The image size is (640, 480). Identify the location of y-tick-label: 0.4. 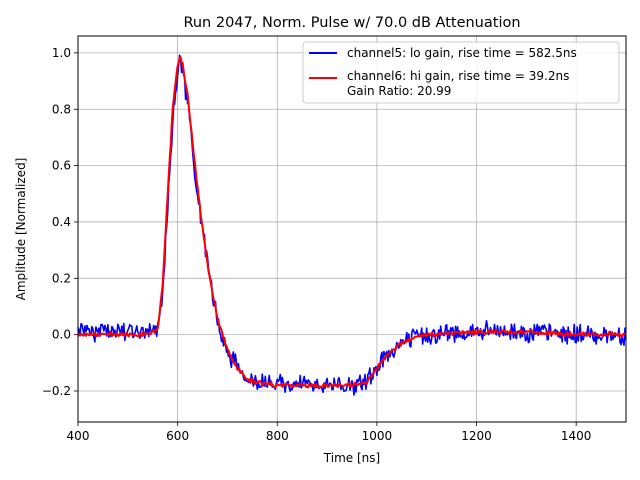
(61, 222).